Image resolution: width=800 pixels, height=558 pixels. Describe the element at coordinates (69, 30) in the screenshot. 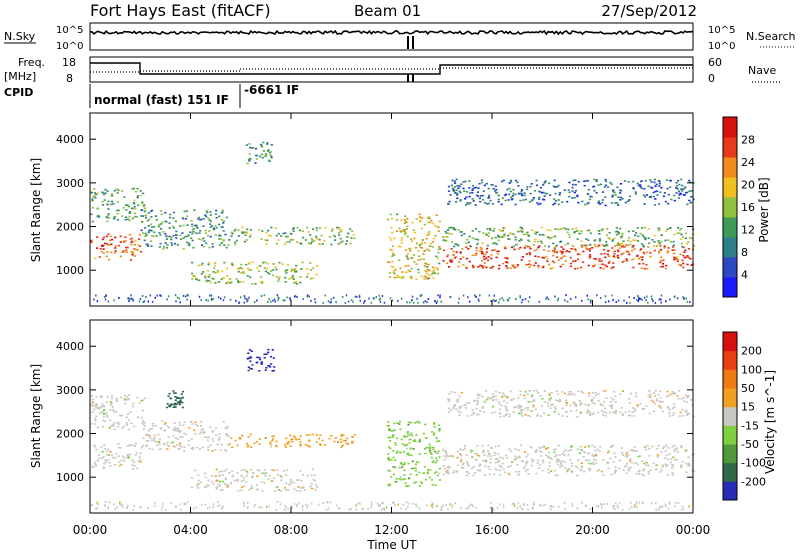

I see `nsky-tick-top: 10^5` at that location.